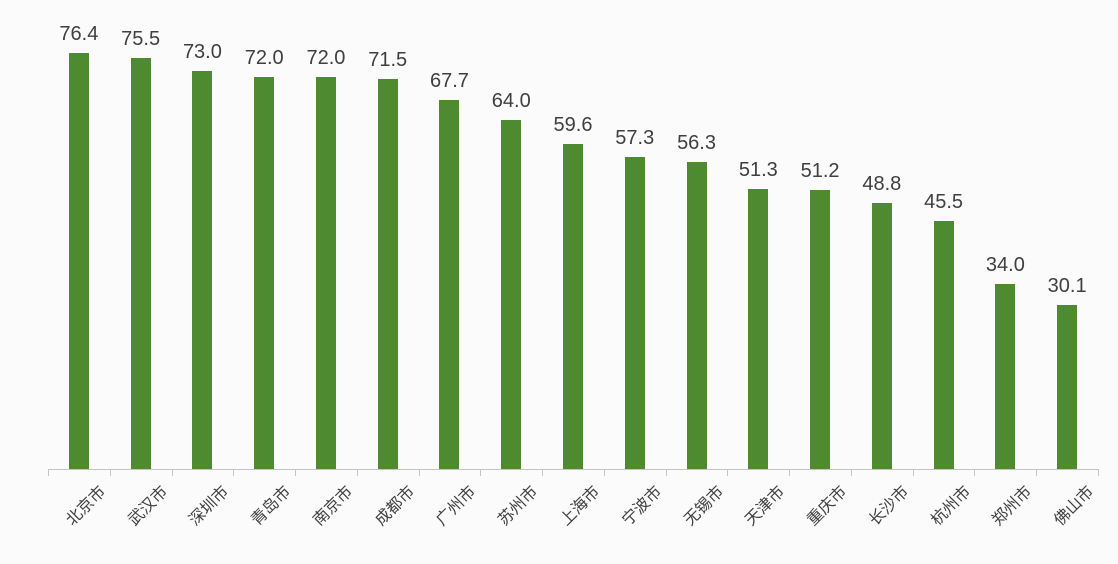 The image size is (1118, 564). I want to click on x-axis-label: 南京市, so click(333, 506).